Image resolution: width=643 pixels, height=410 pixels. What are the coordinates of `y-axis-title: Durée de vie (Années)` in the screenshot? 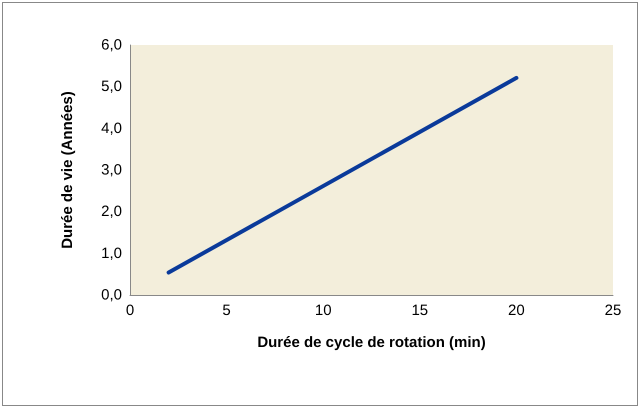 It's located at (67, 170).